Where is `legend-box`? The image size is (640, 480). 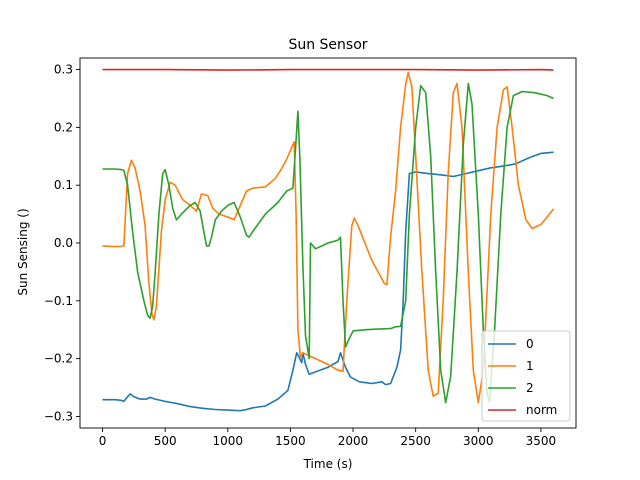
legend-box is located at coordinates (526, 376).